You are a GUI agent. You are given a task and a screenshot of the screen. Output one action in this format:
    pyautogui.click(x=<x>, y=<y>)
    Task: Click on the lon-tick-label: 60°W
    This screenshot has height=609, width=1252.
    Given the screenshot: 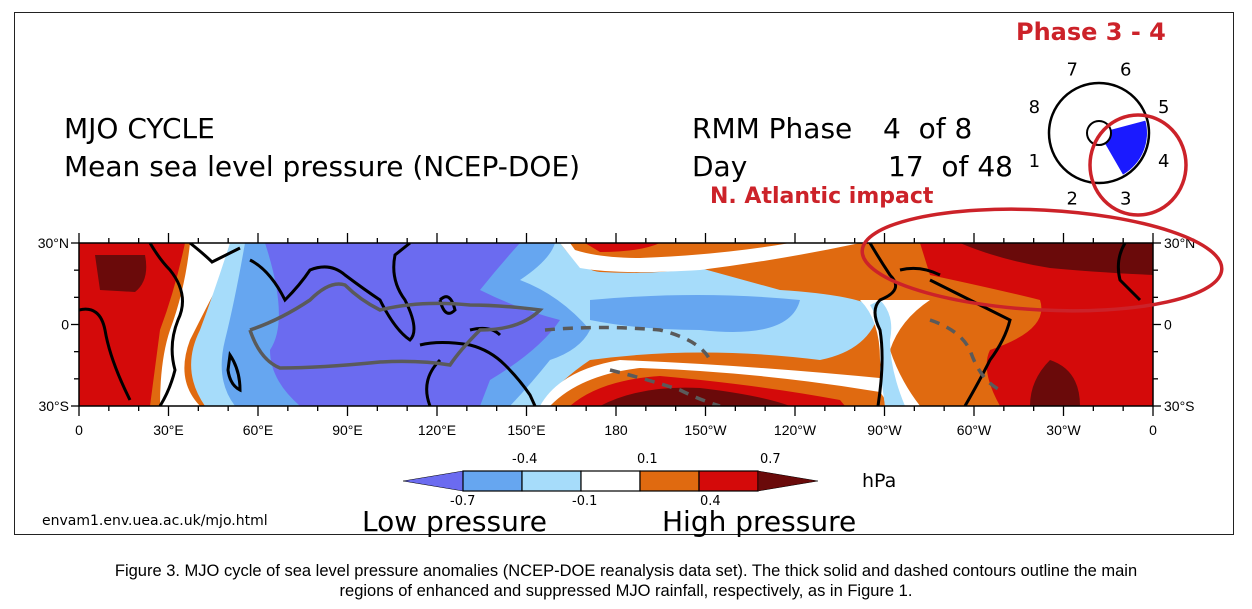 What is the action you would take?
    pyautogui.click(x=974, y=430)
    